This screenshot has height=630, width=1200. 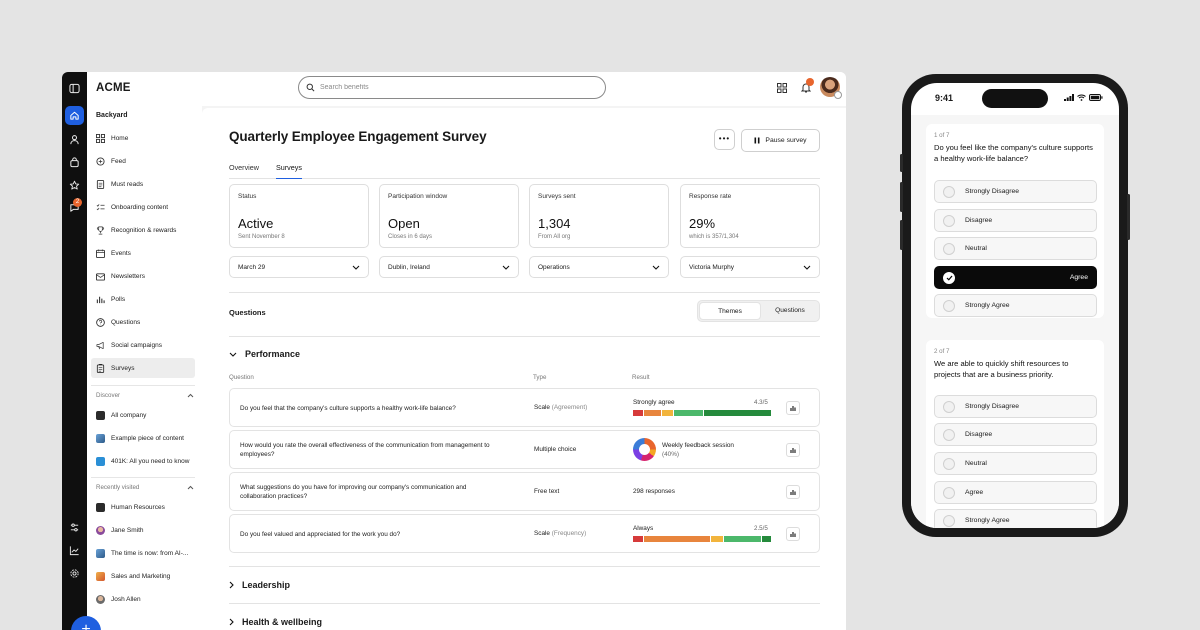 What do you see at coordinates (1069, 97) in the screenshot?
I see `cellular-signal-icon` at bounding box center [1069, 97].